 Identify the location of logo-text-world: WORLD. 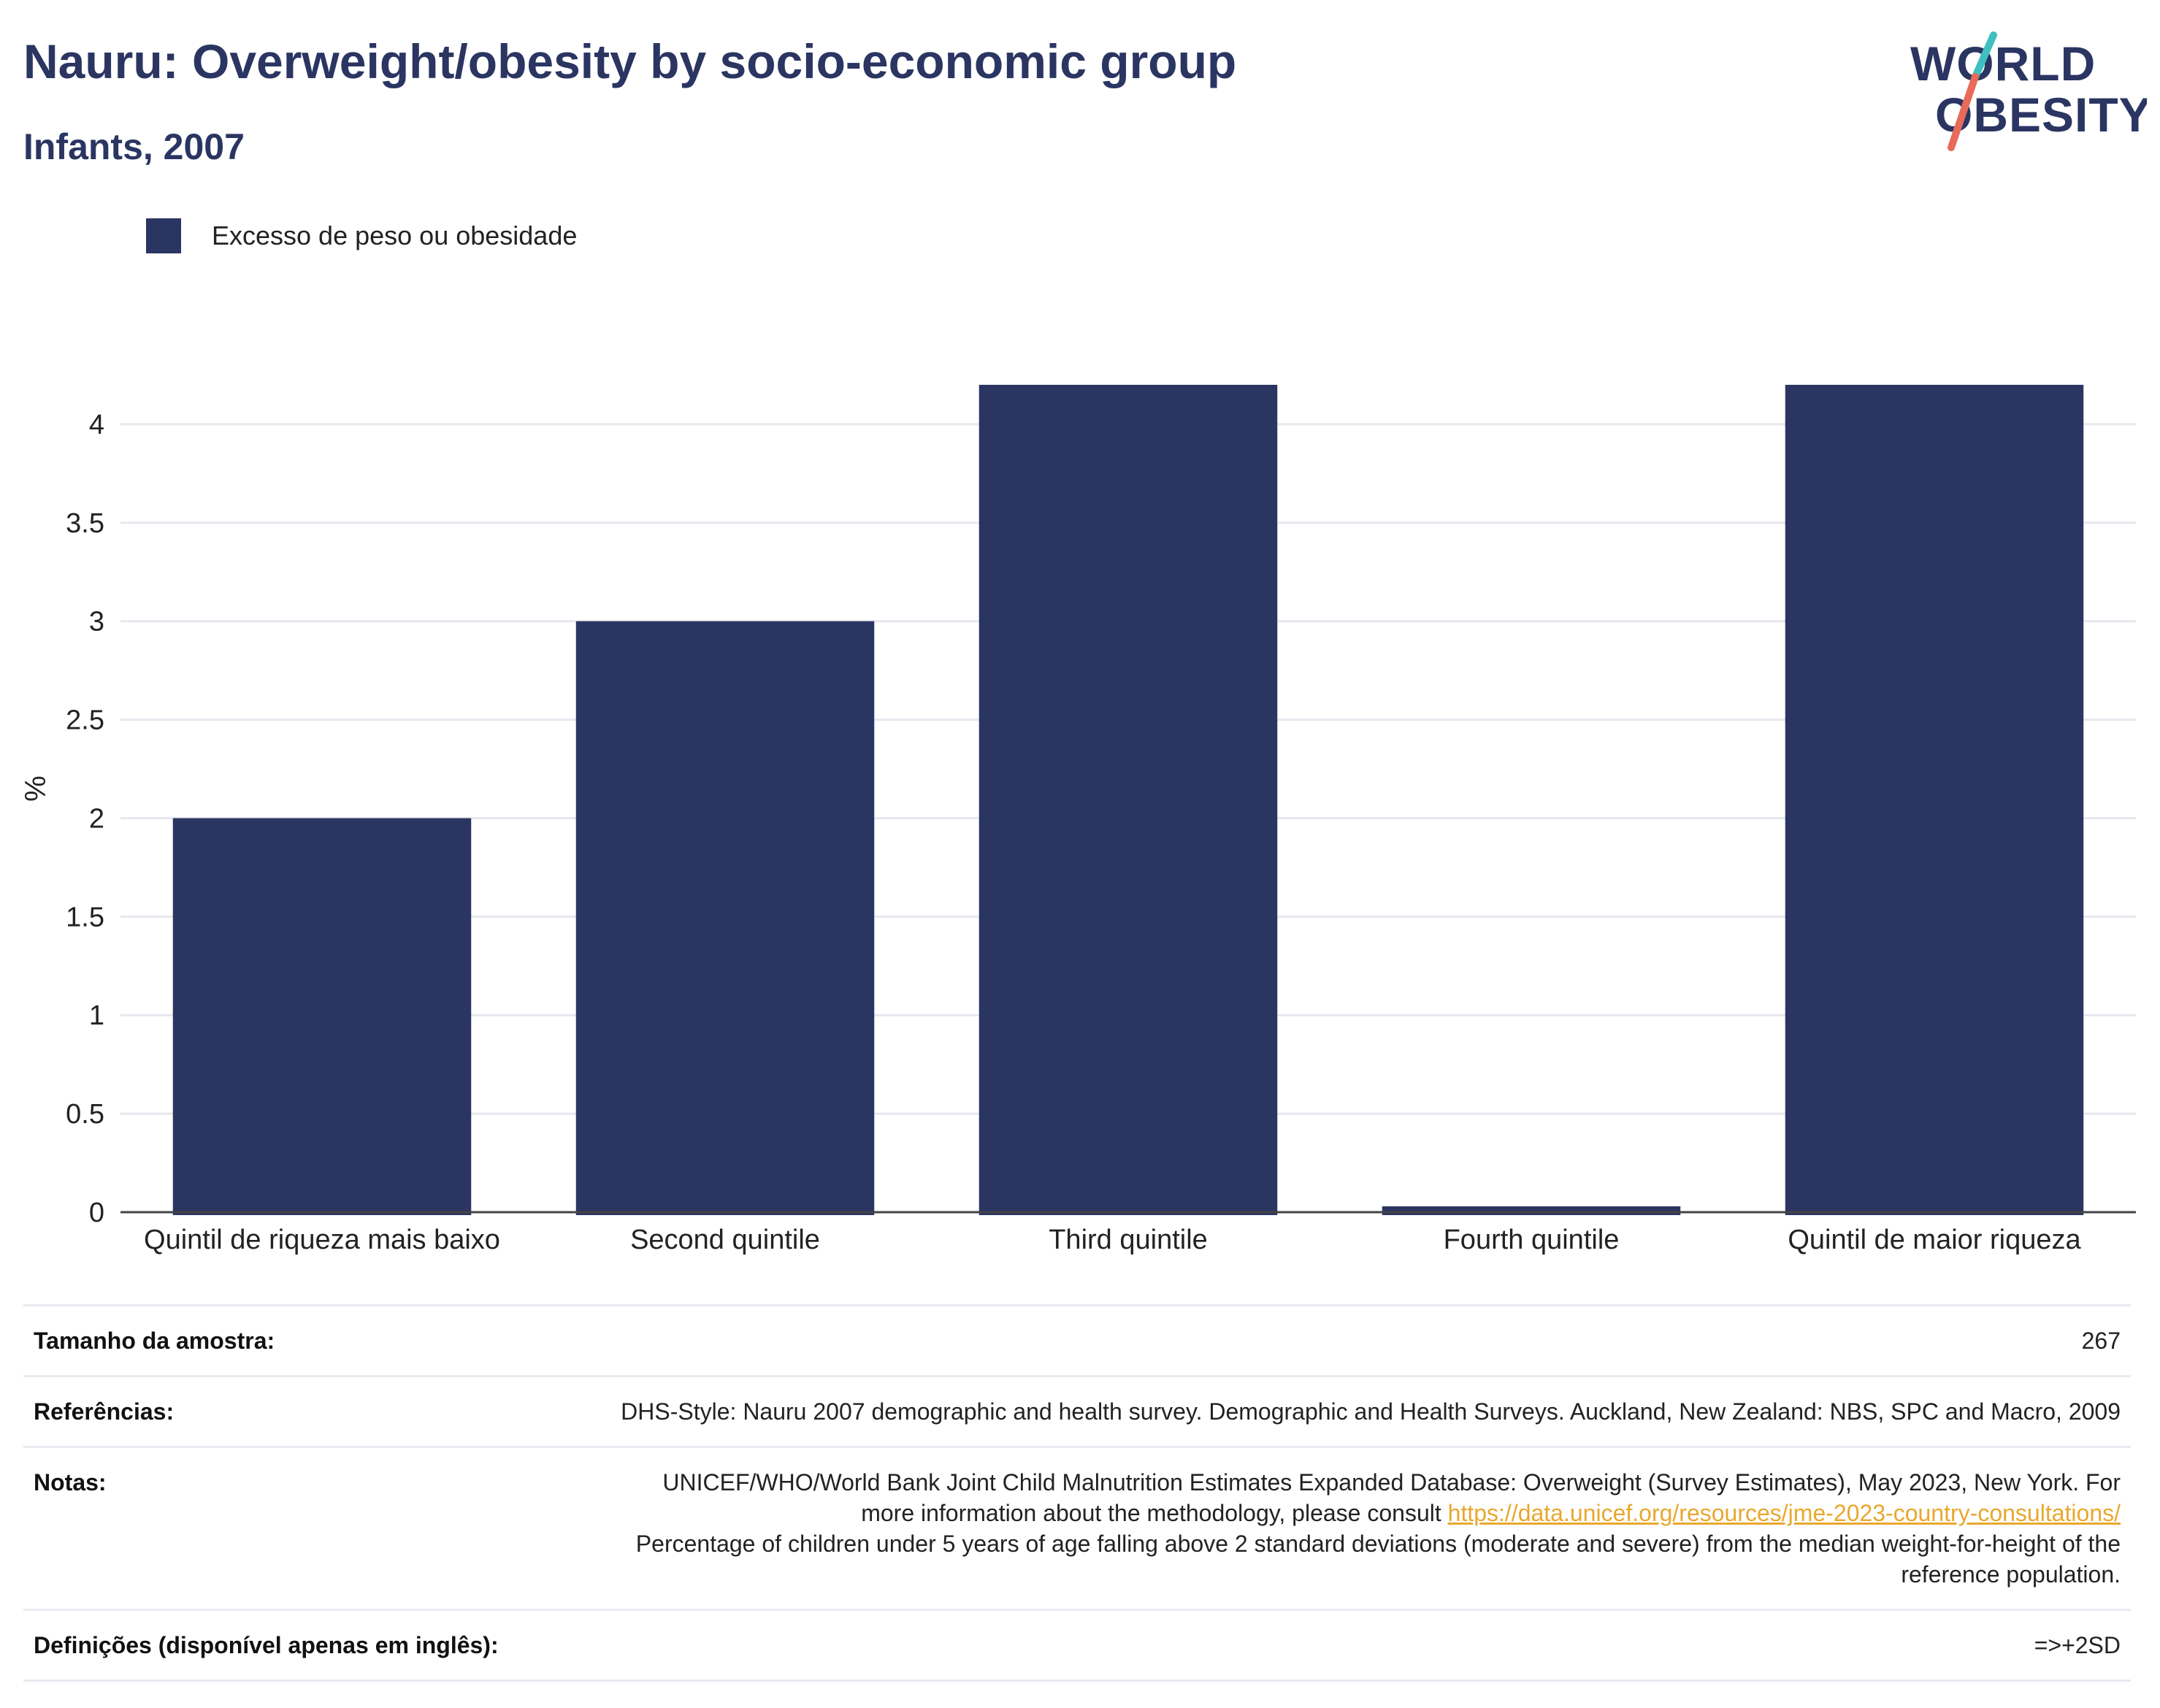
(2003, 64).